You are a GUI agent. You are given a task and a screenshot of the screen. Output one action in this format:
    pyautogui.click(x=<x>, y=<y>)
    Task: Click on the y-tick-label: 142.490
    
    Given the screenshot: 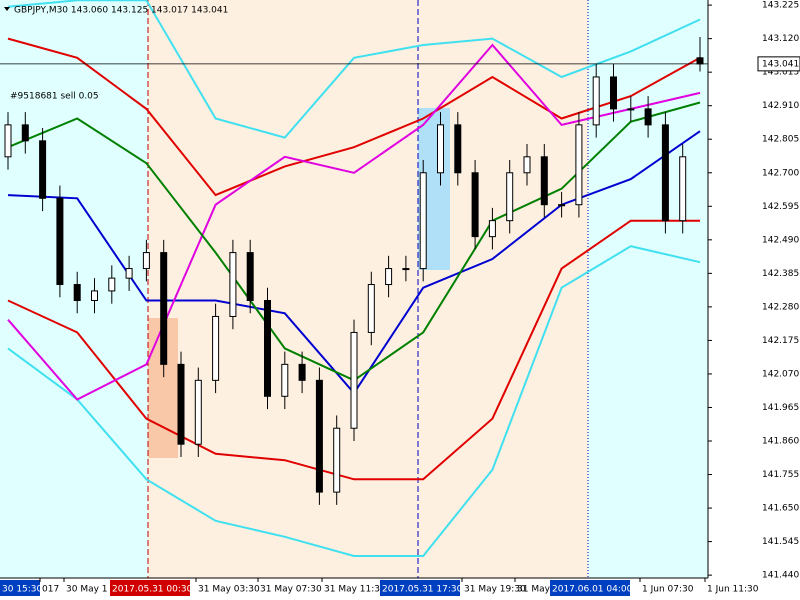 What is the action you would take?
    pyautogui.click(x=780, y=240)
    